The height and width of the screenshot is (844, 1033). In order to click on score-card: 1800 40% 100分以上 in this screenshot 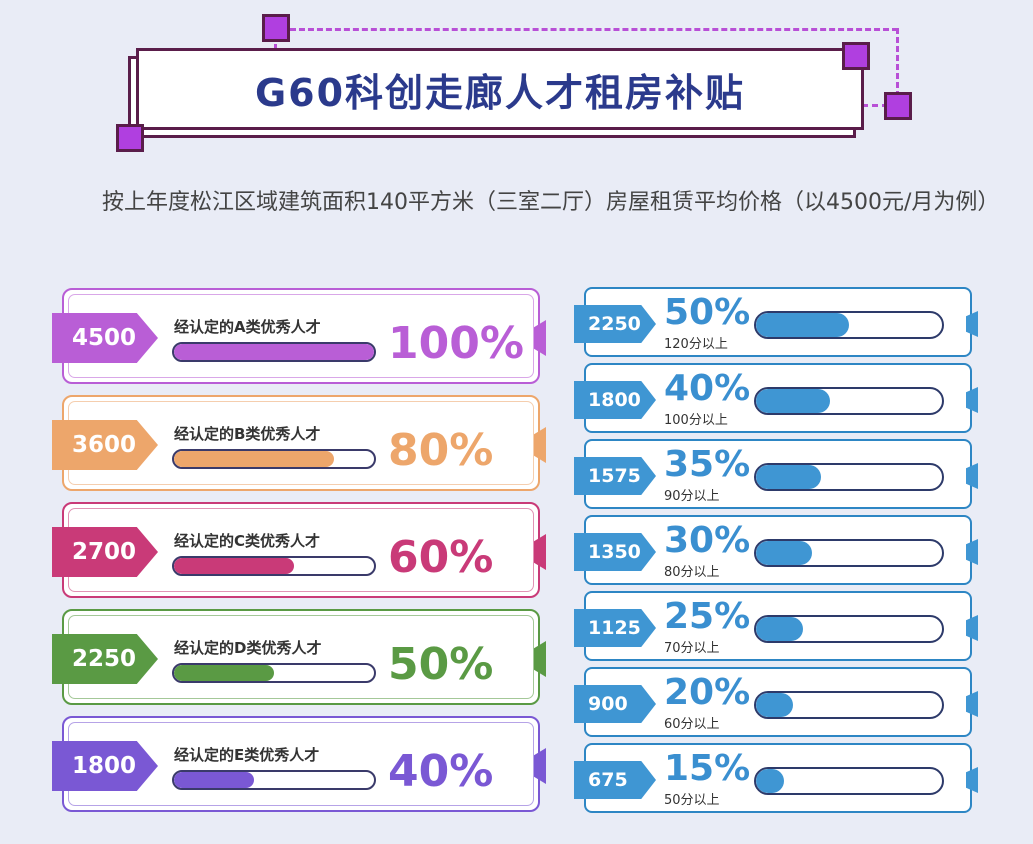, I will do `click(776, 398)`.